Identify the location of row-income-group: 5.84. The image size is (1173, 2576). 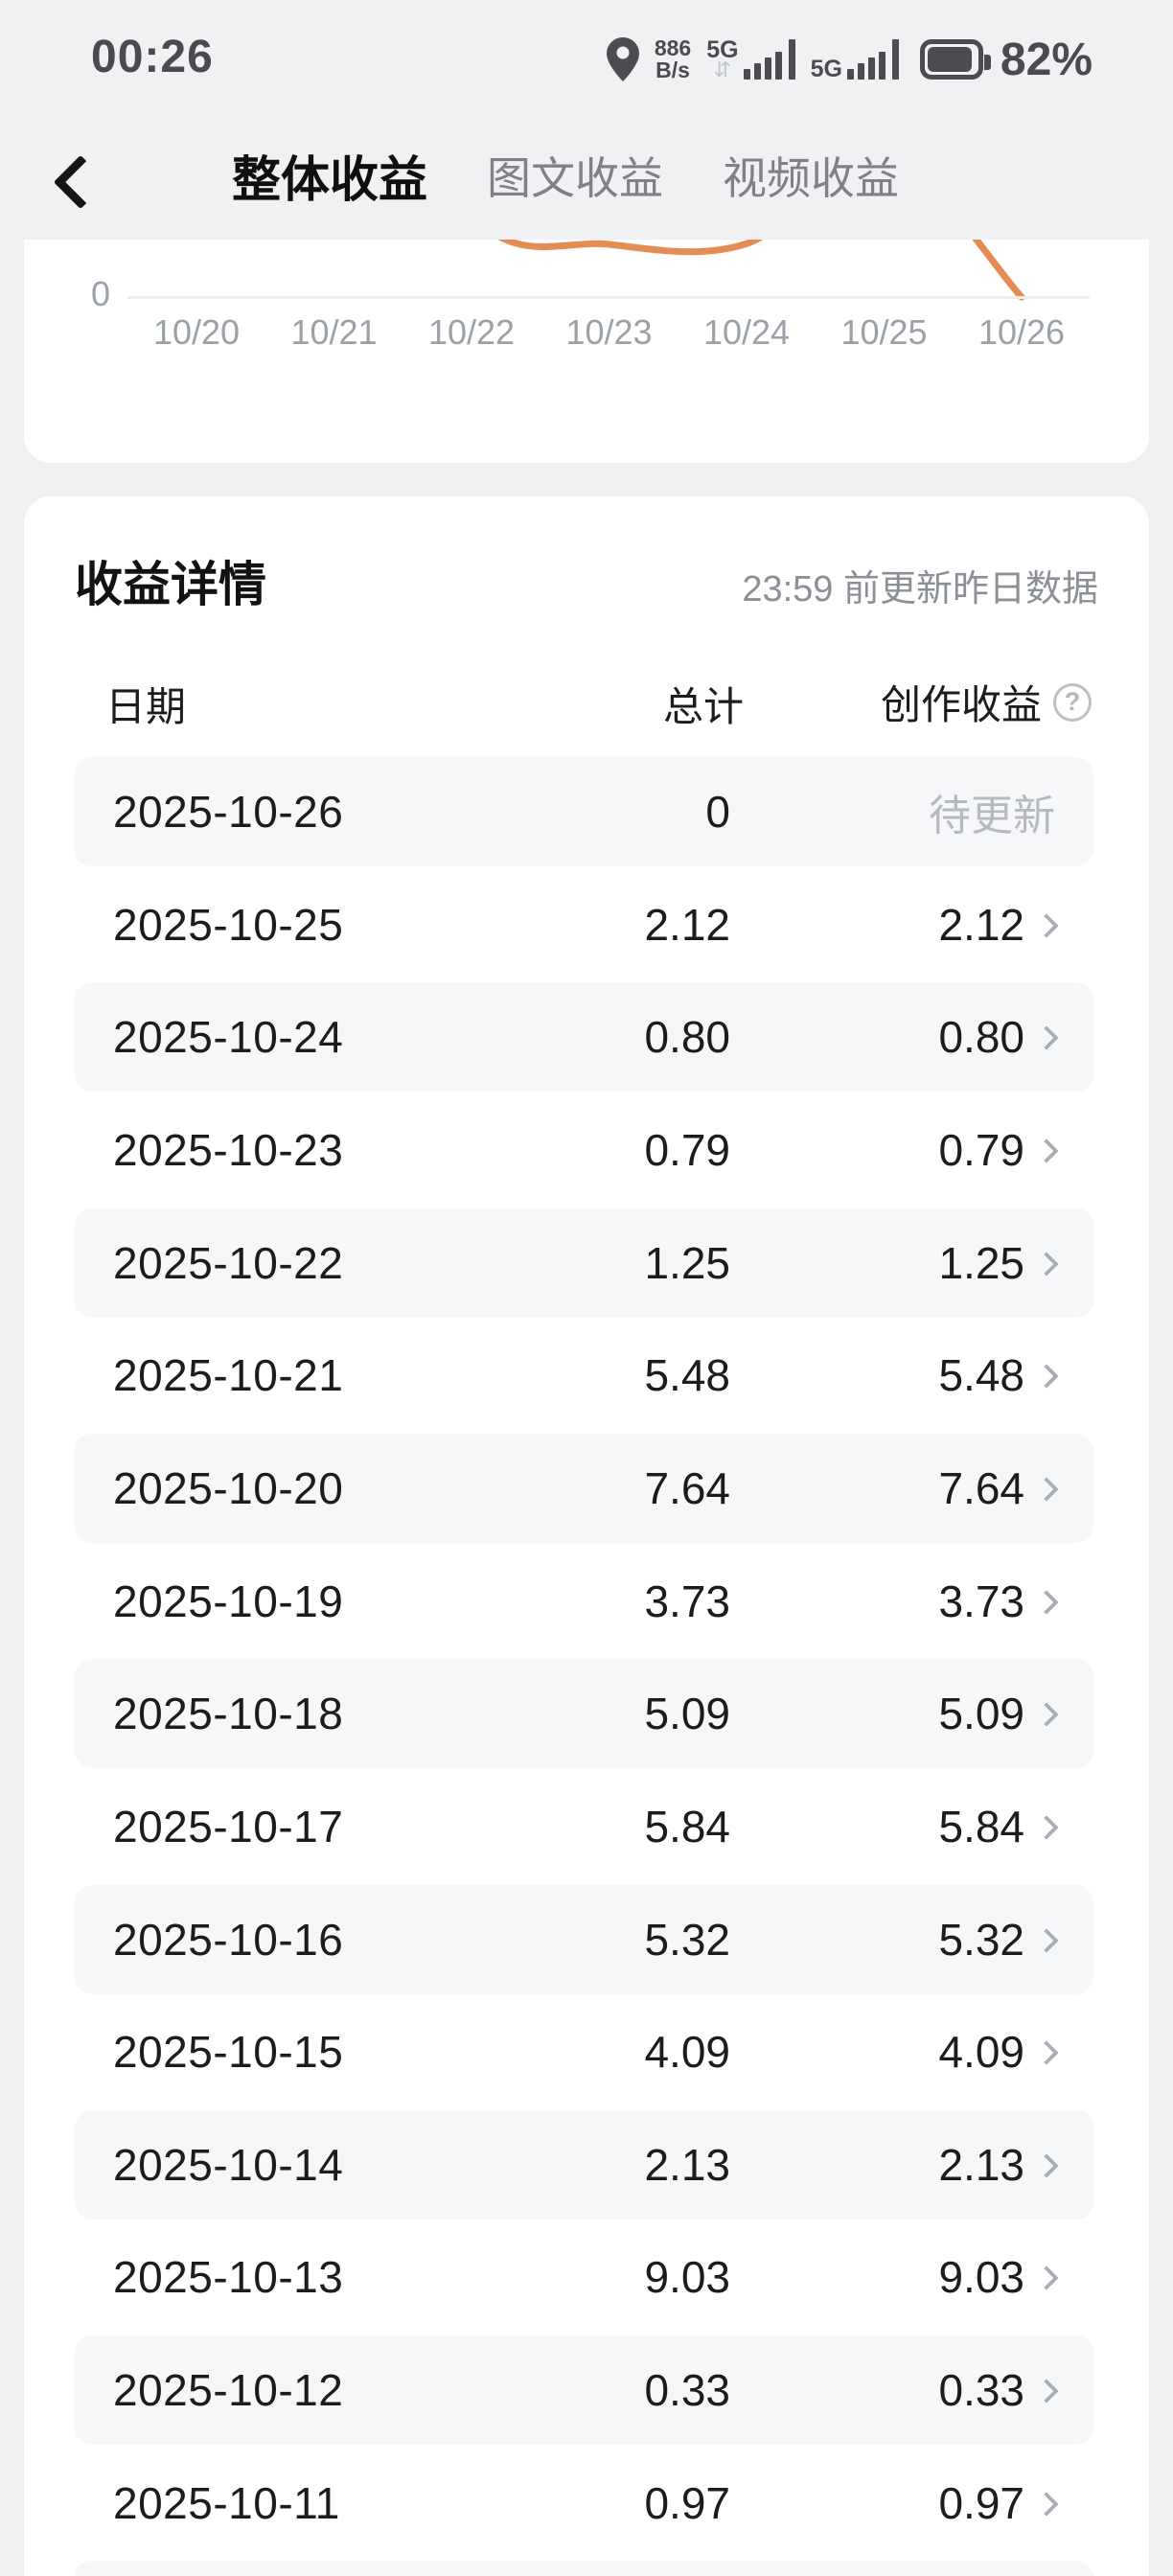
(998, 1826).